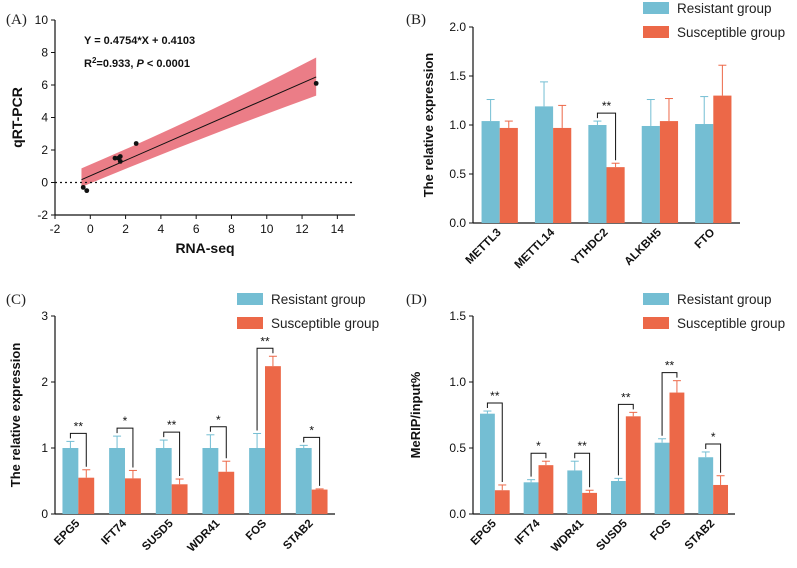 This screenshot has width=797, height=568. Describe the element at coordinates (231, 229) in the screenshot. I see `x-tick-label: 8` at that location.